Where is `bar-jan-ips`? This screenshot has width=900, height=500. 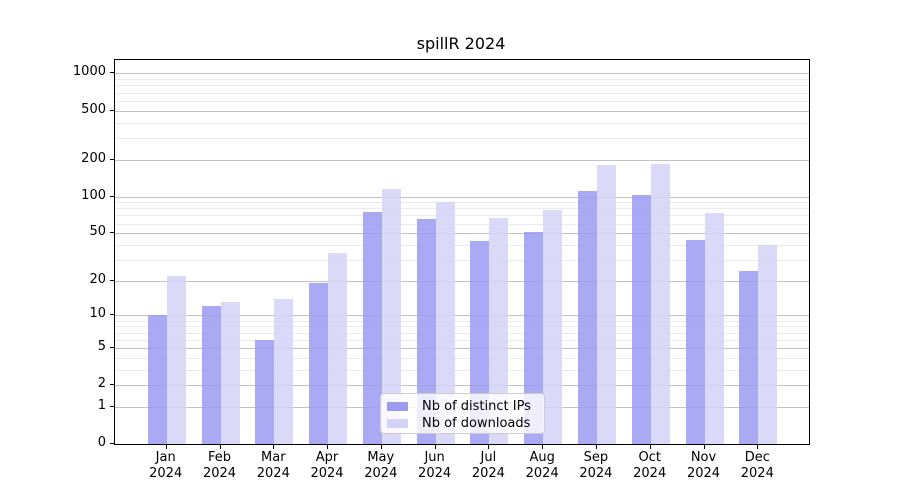 bar-jan-ips is located at coordinates (157, 379).